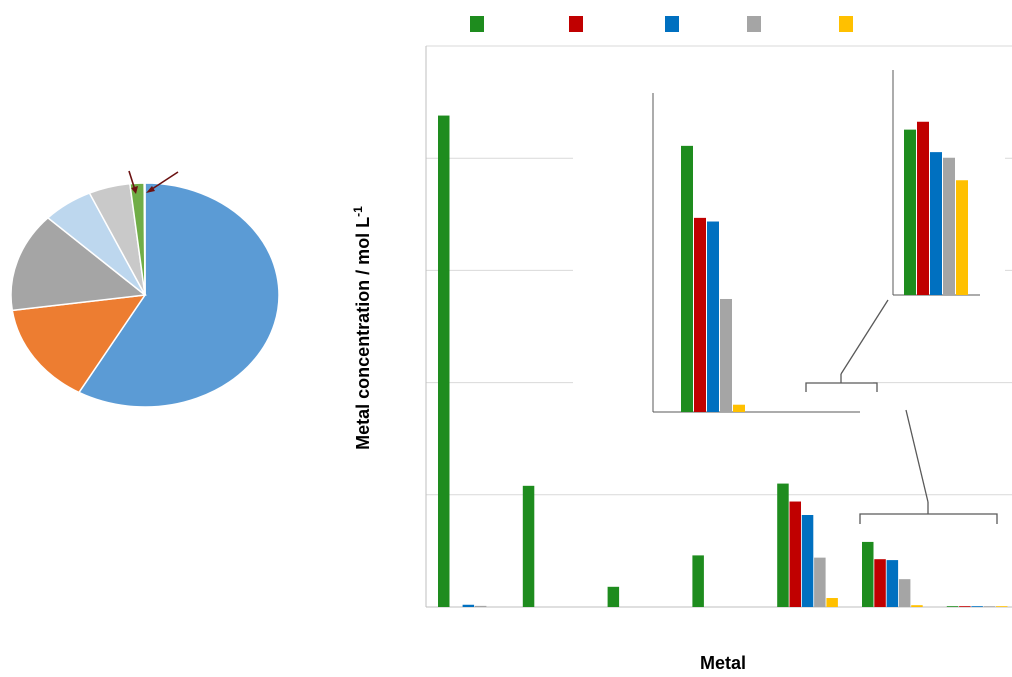 Image resolution: width=1012 pixels, height=677 pixels. What do you see at coordinates (917, 606) in the screenshot?
I see `bar-sn-mdmha` at bounding box center [917, 606].